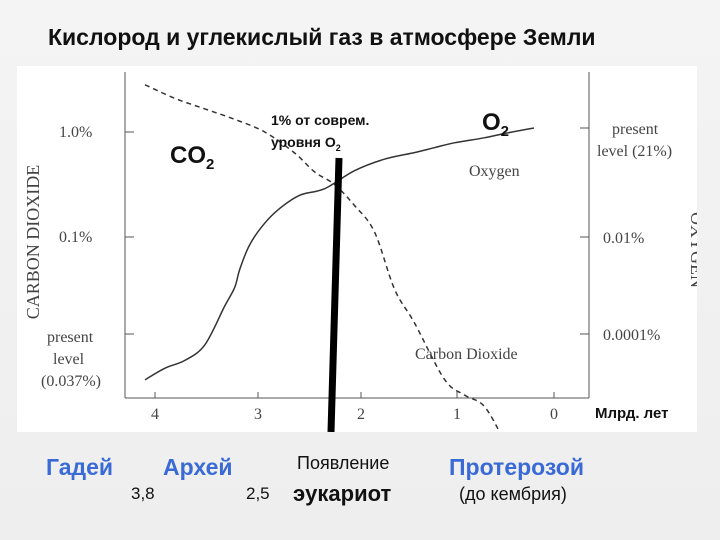  What do you see at coordinates (631, 335) in the screenshot?
I see `right-tick-label-3: 0.0001%` at bounding box center [631, 335].